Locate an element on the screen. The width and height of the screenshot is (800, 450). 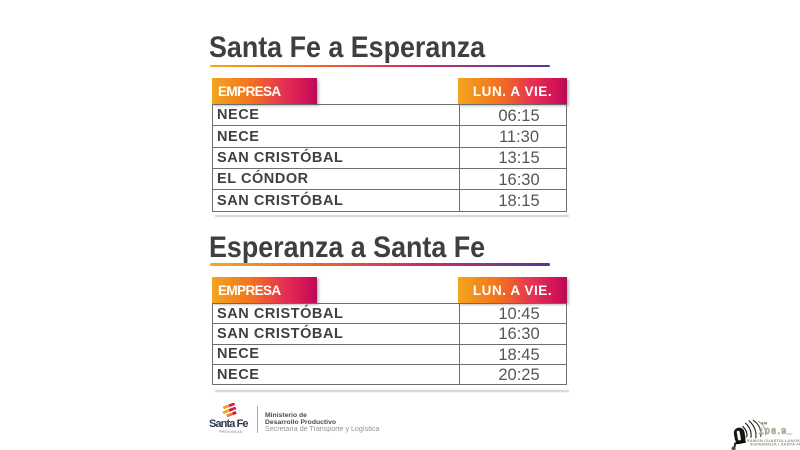
svg-text: MHz is located at coordinates (789, 434).